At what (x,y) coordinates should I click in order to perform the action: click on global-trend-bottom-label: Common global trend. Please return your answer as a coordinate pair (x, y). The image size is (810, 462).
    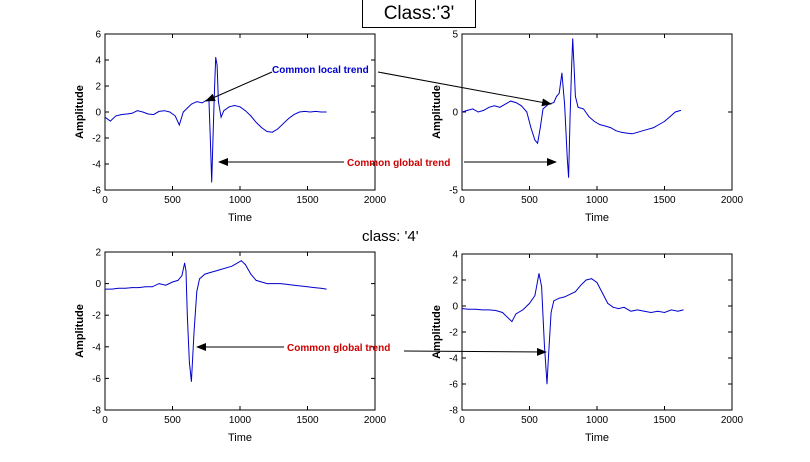
    Looking at the image, I should click on (338, 348).